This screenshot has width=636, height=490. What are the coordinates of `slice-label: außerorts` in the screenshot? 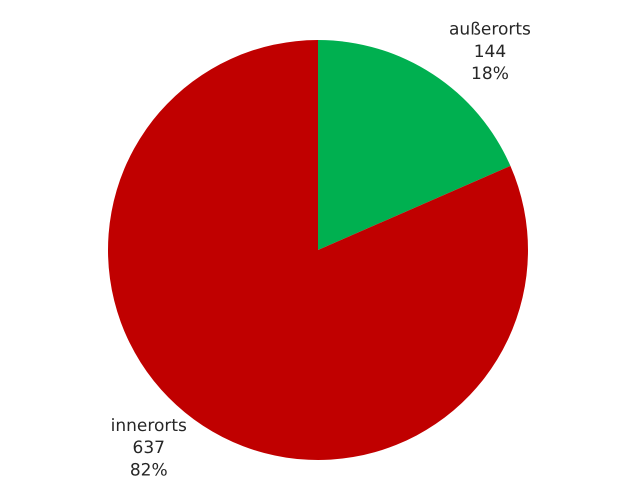 It's located at (490, 30).